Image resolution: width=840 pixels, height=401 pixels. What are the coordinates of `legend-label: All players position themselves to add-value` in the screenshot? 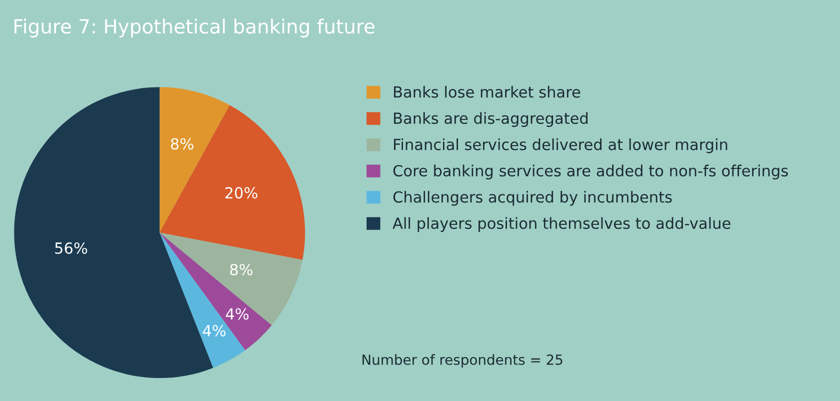 It's located at (561, 224).